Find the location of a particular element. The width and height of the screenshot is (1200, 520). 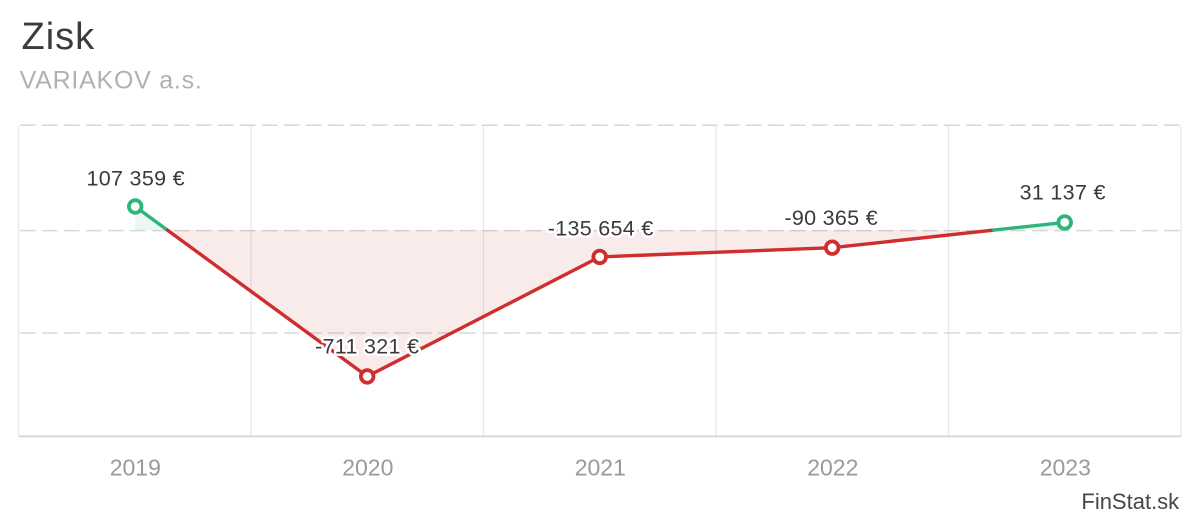

svg-text: 31 137 € is located at coordinates (1063, 193).